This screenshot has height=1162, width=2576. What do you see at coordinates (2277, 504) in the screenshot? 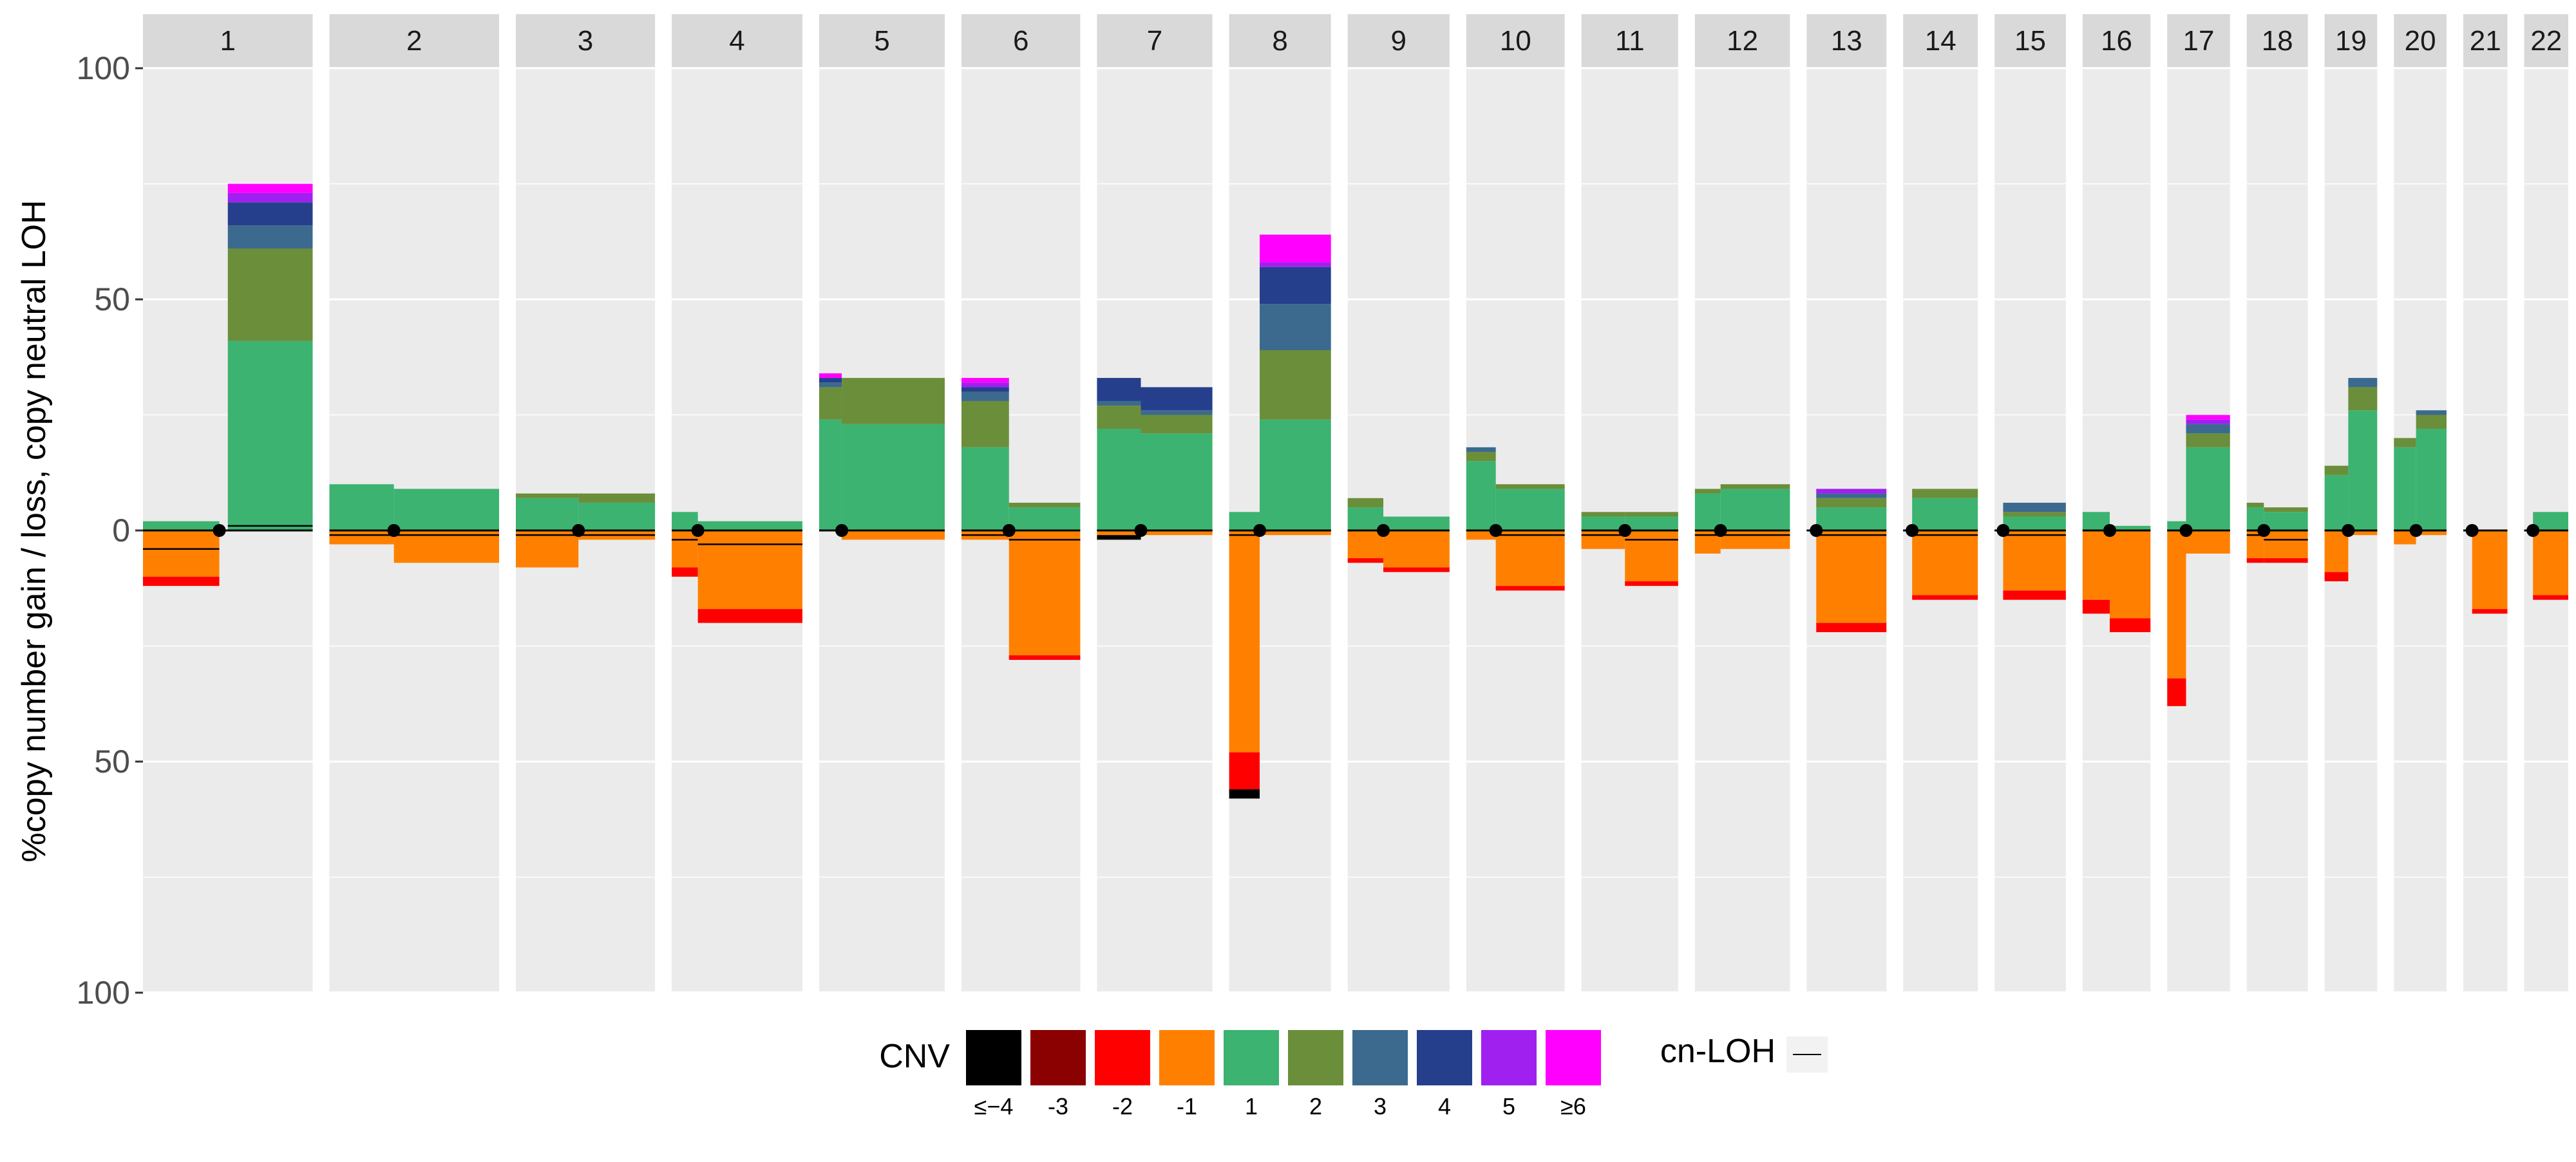
I see `chromosome-panel-18: 18` at bounding box center [2277, 504].